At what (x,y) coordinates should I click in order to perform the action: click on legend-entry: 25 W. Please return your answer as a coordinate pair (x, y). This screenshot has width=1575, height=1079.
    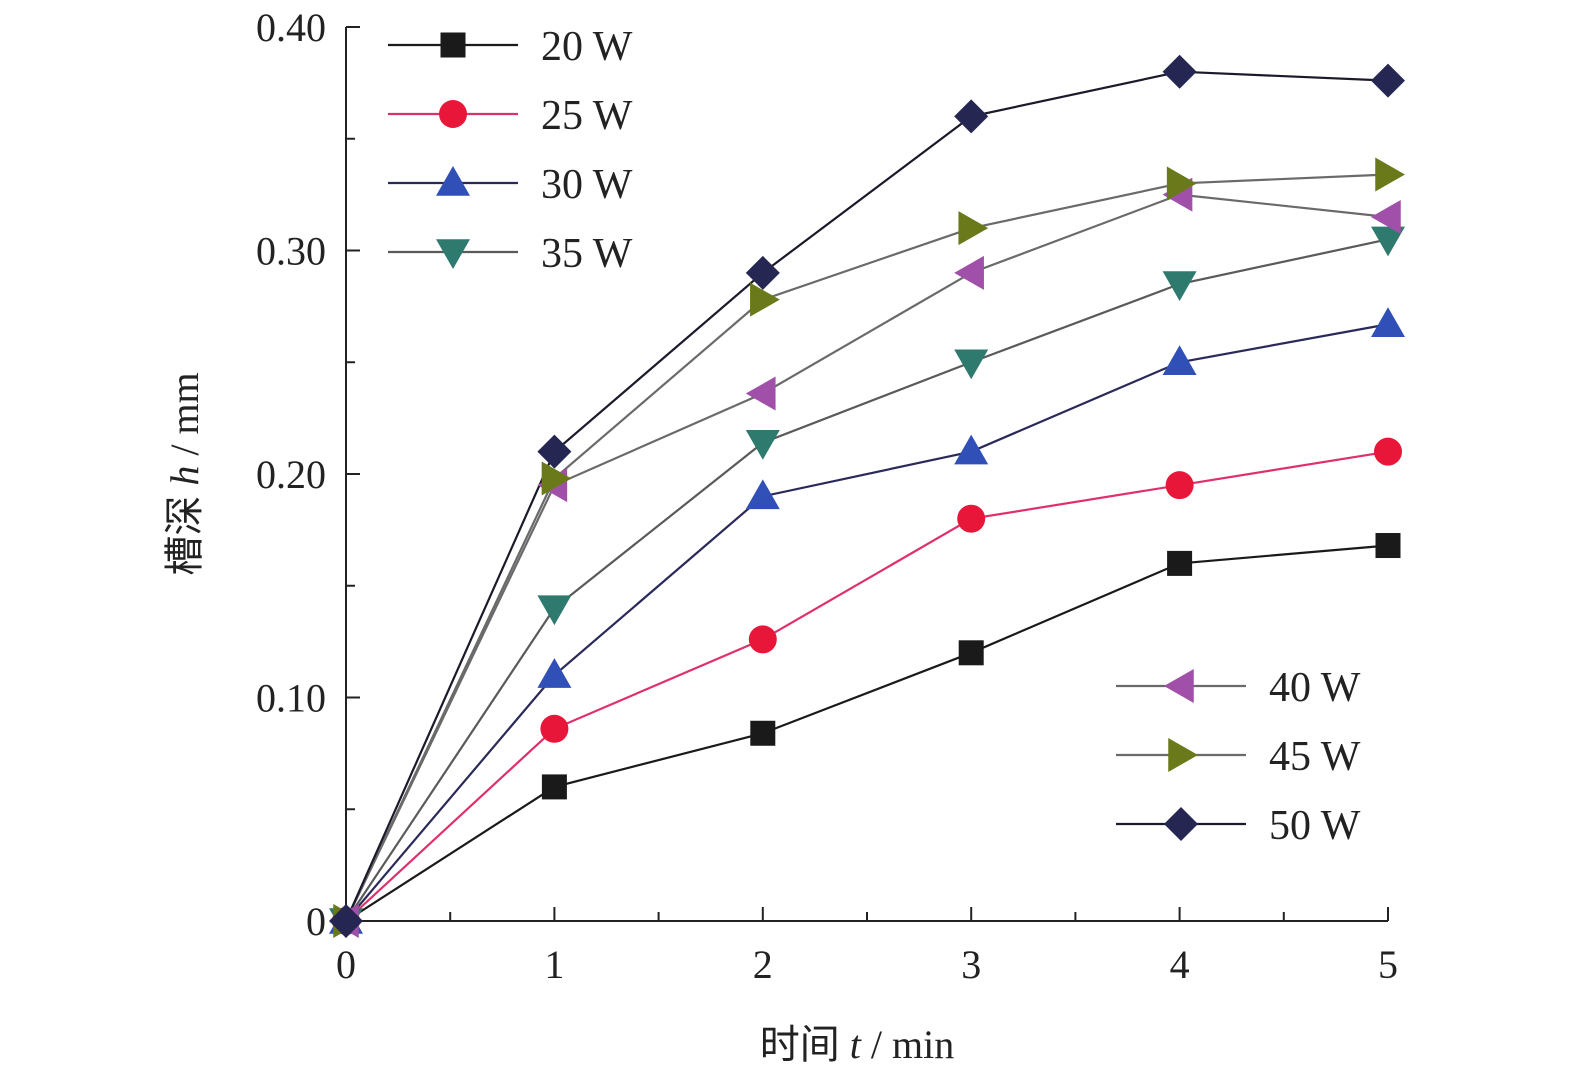
    Looking at the image, I should click on (510, 116).